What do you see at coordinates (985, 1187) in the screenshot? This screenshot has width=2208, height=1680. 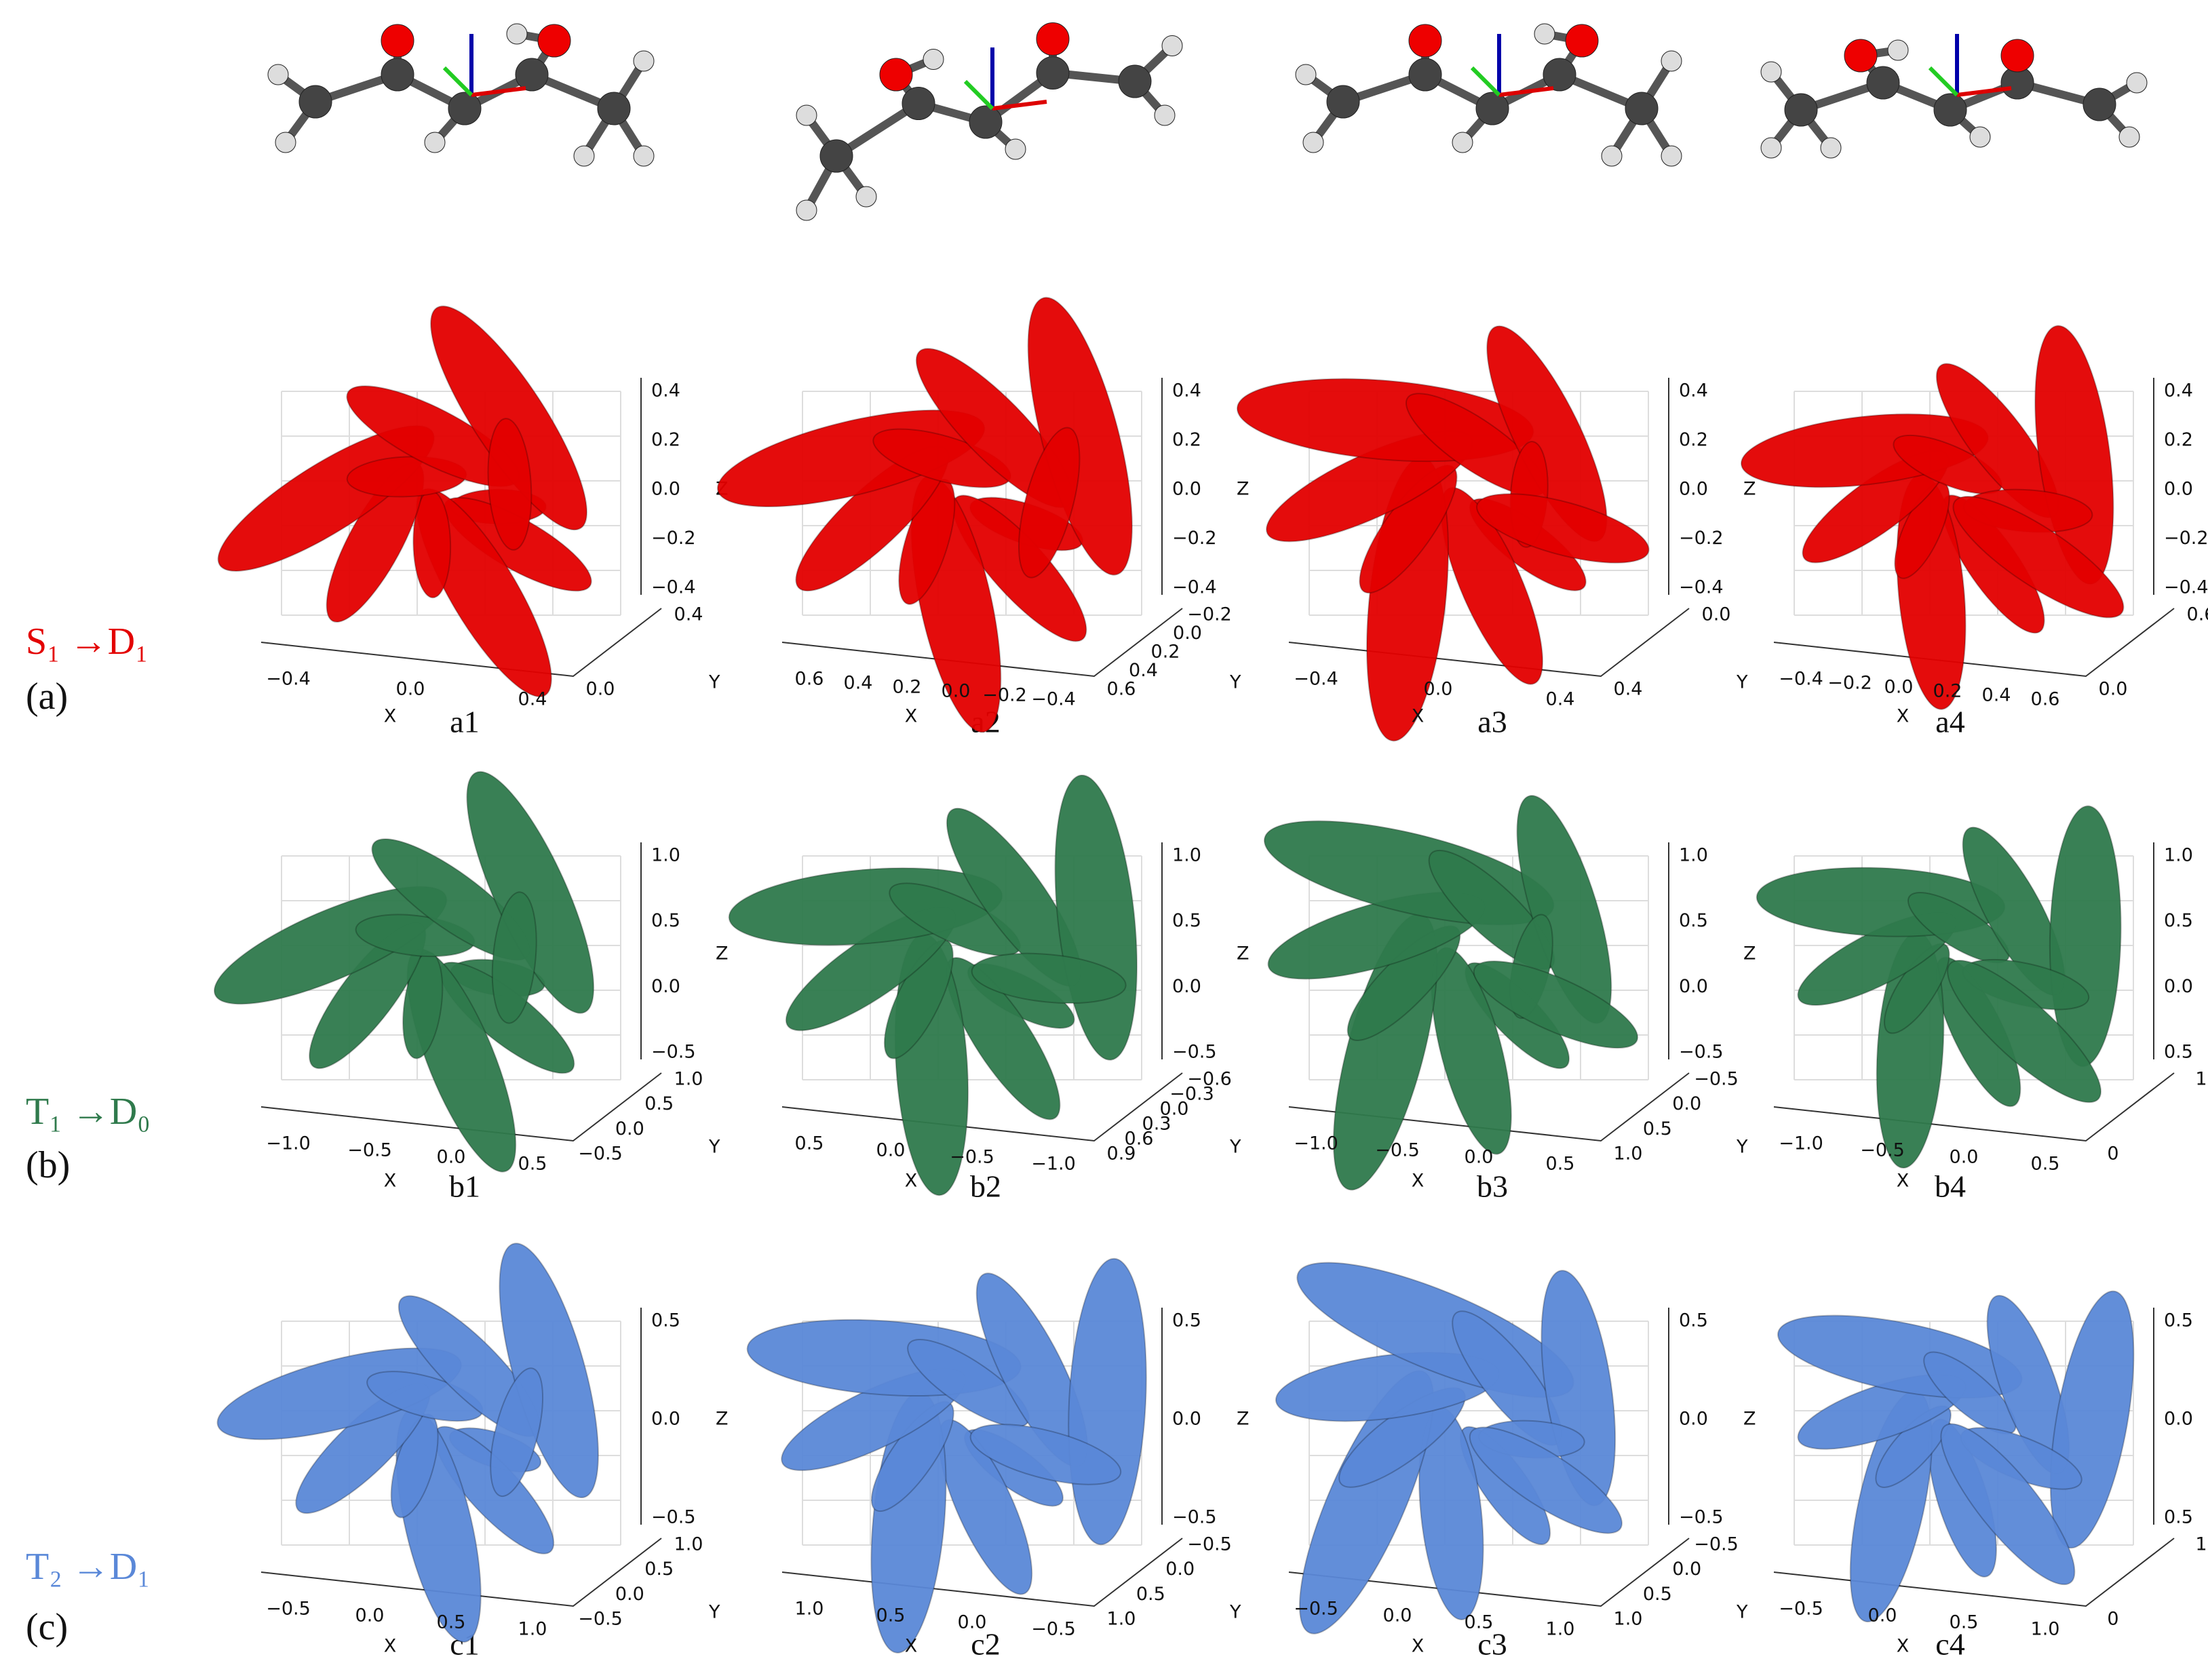 I see `panel-label: b2` at bounding box center [985, 1187].